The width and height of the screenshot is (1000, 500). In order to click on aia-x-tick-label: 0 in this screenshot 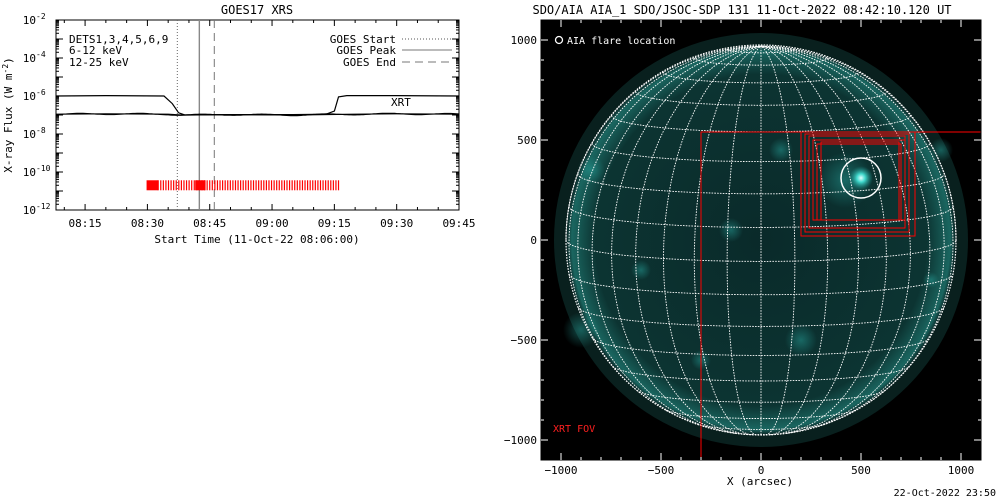, I will do `click(761, 470)`.